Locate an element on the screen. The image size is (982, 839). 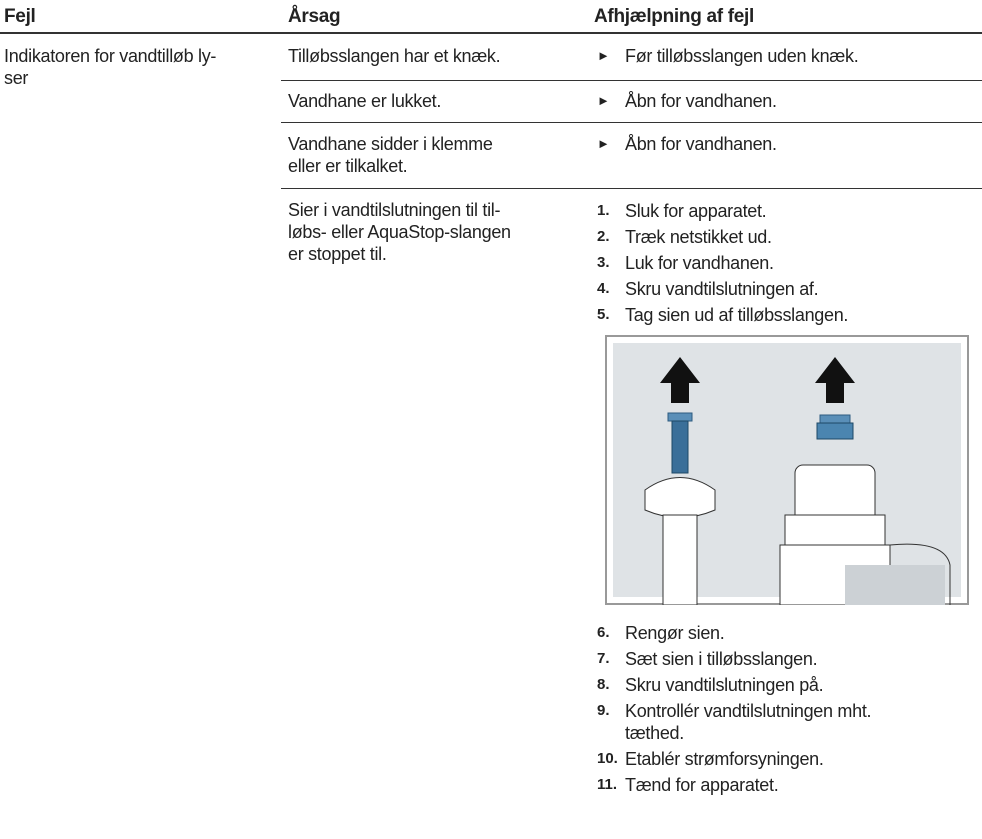
step-text: Luk for vandhanen. is located at coordinates (699, 263).